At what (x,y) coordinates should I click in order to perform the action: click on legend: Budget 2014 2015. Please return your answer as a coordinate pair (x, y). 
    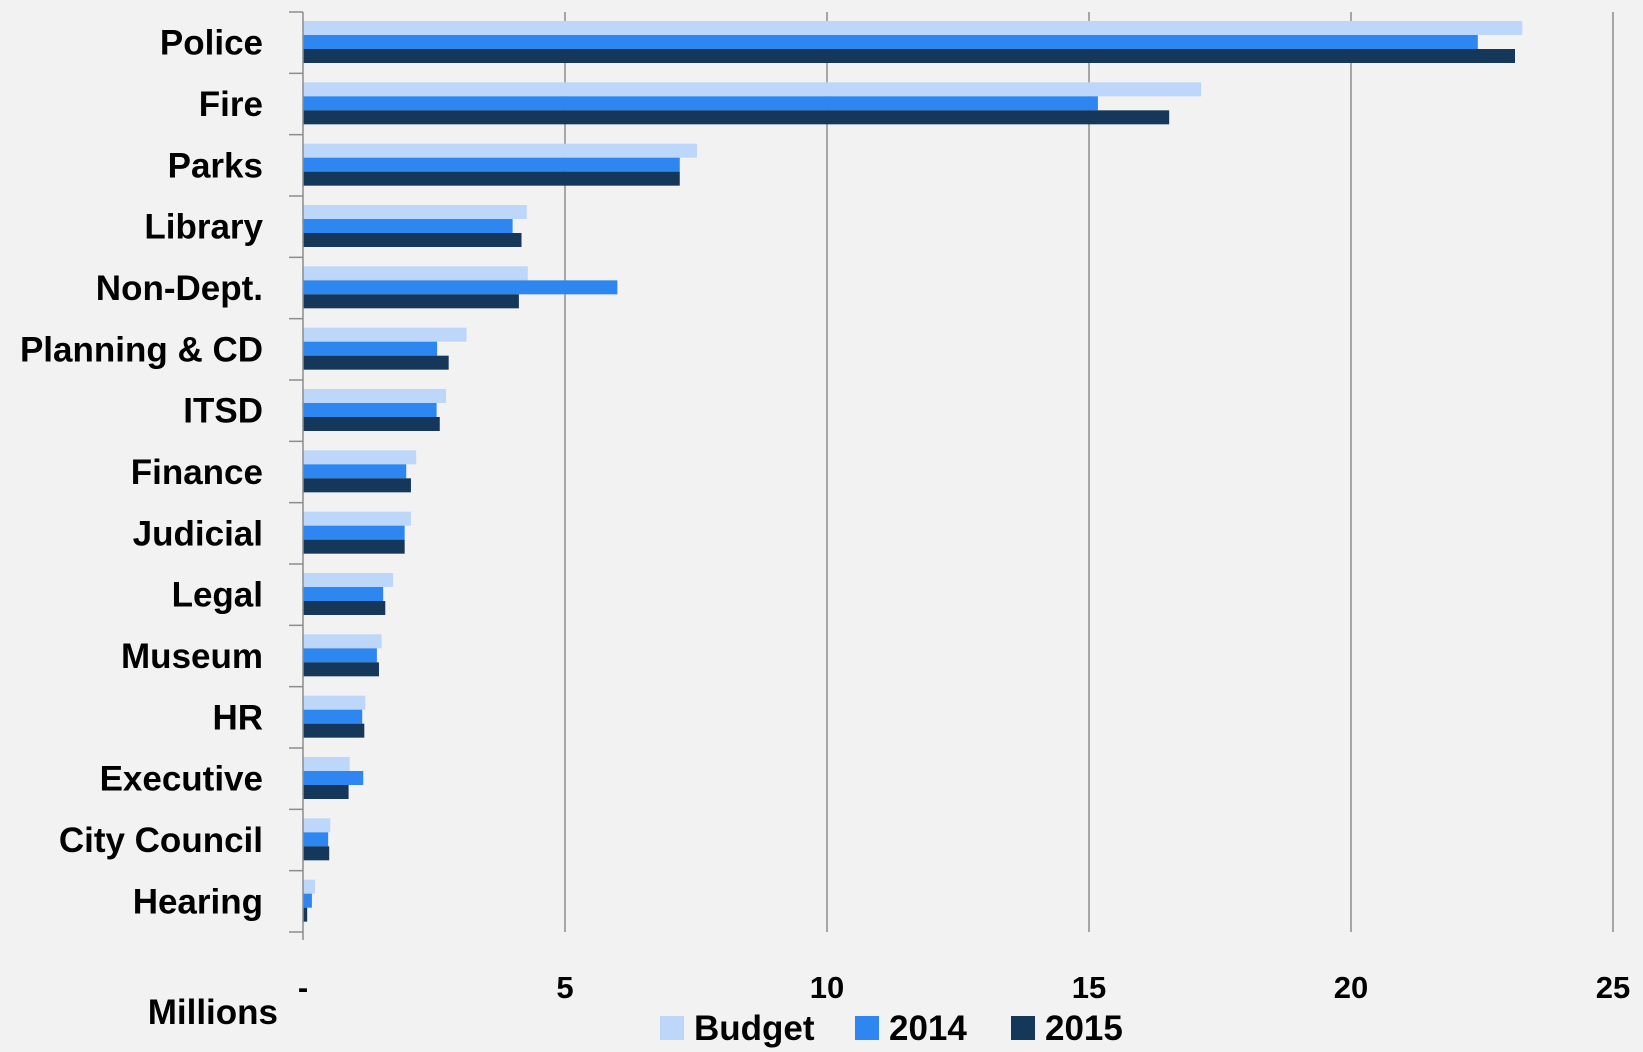
    Looking at the image, I should click on (891, 1028).